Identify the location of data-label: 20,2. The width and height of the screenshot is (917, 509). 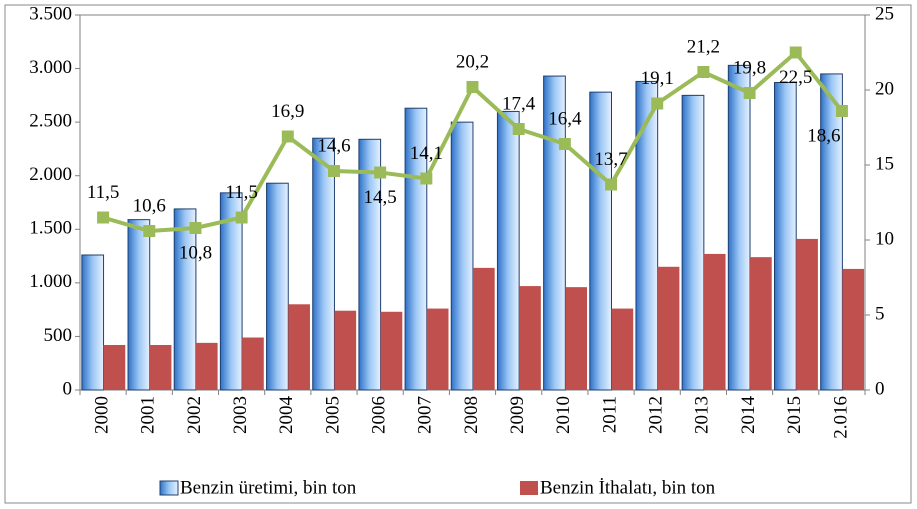
(472, 61).